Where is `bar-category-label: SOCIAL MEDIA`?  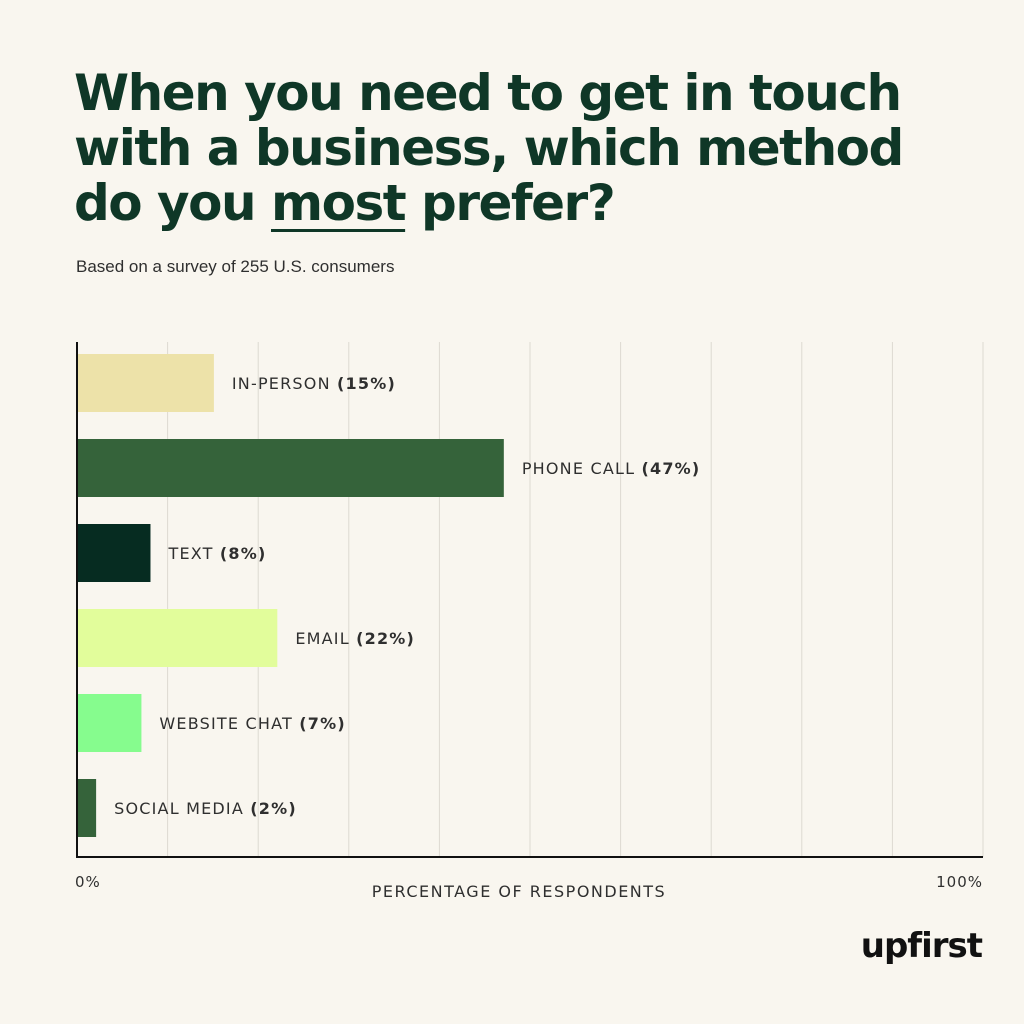
bar-category-label: SOCIAL MEDIA is located at coordinates (182, 808).